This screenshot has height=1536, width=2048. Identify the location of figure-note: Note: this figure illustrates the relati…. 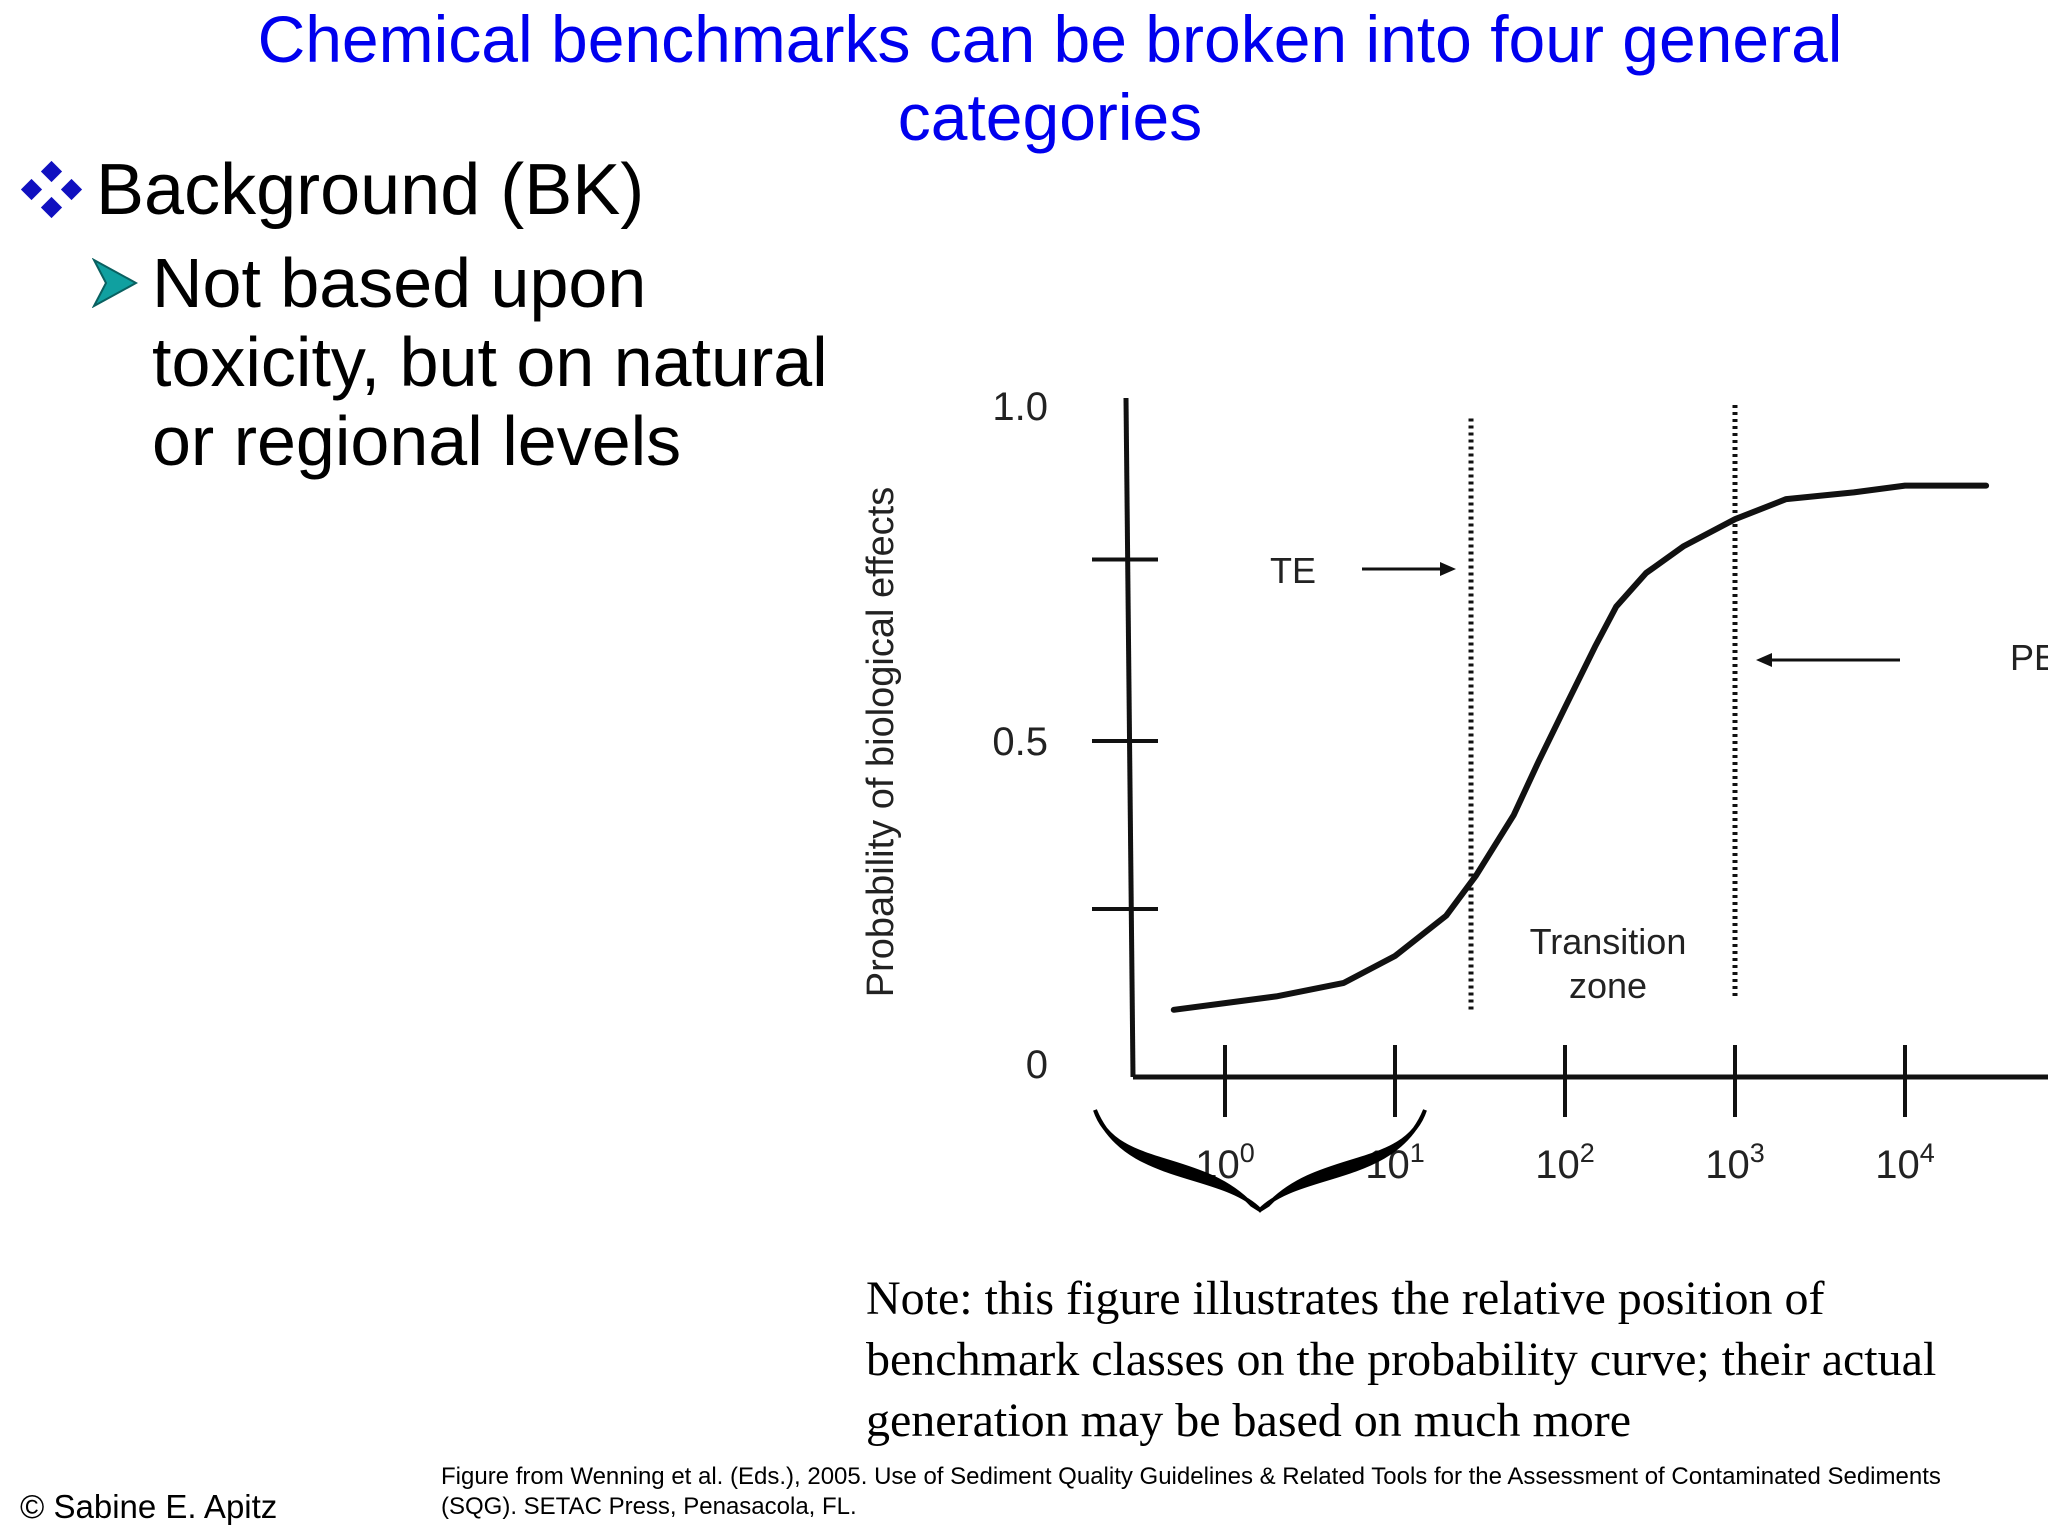
(1401, 1359).